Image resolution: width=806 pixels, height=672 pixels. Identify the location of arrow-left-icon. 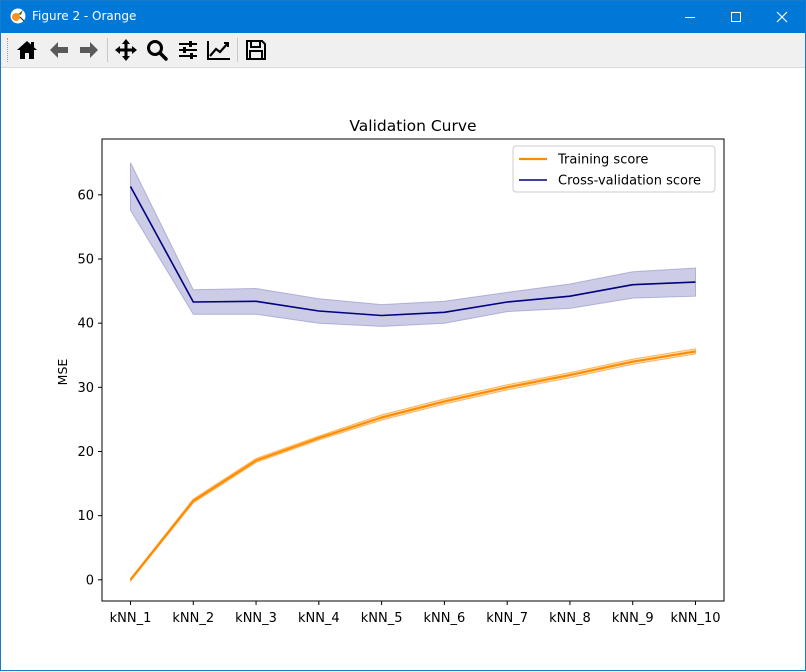
(59, 50).